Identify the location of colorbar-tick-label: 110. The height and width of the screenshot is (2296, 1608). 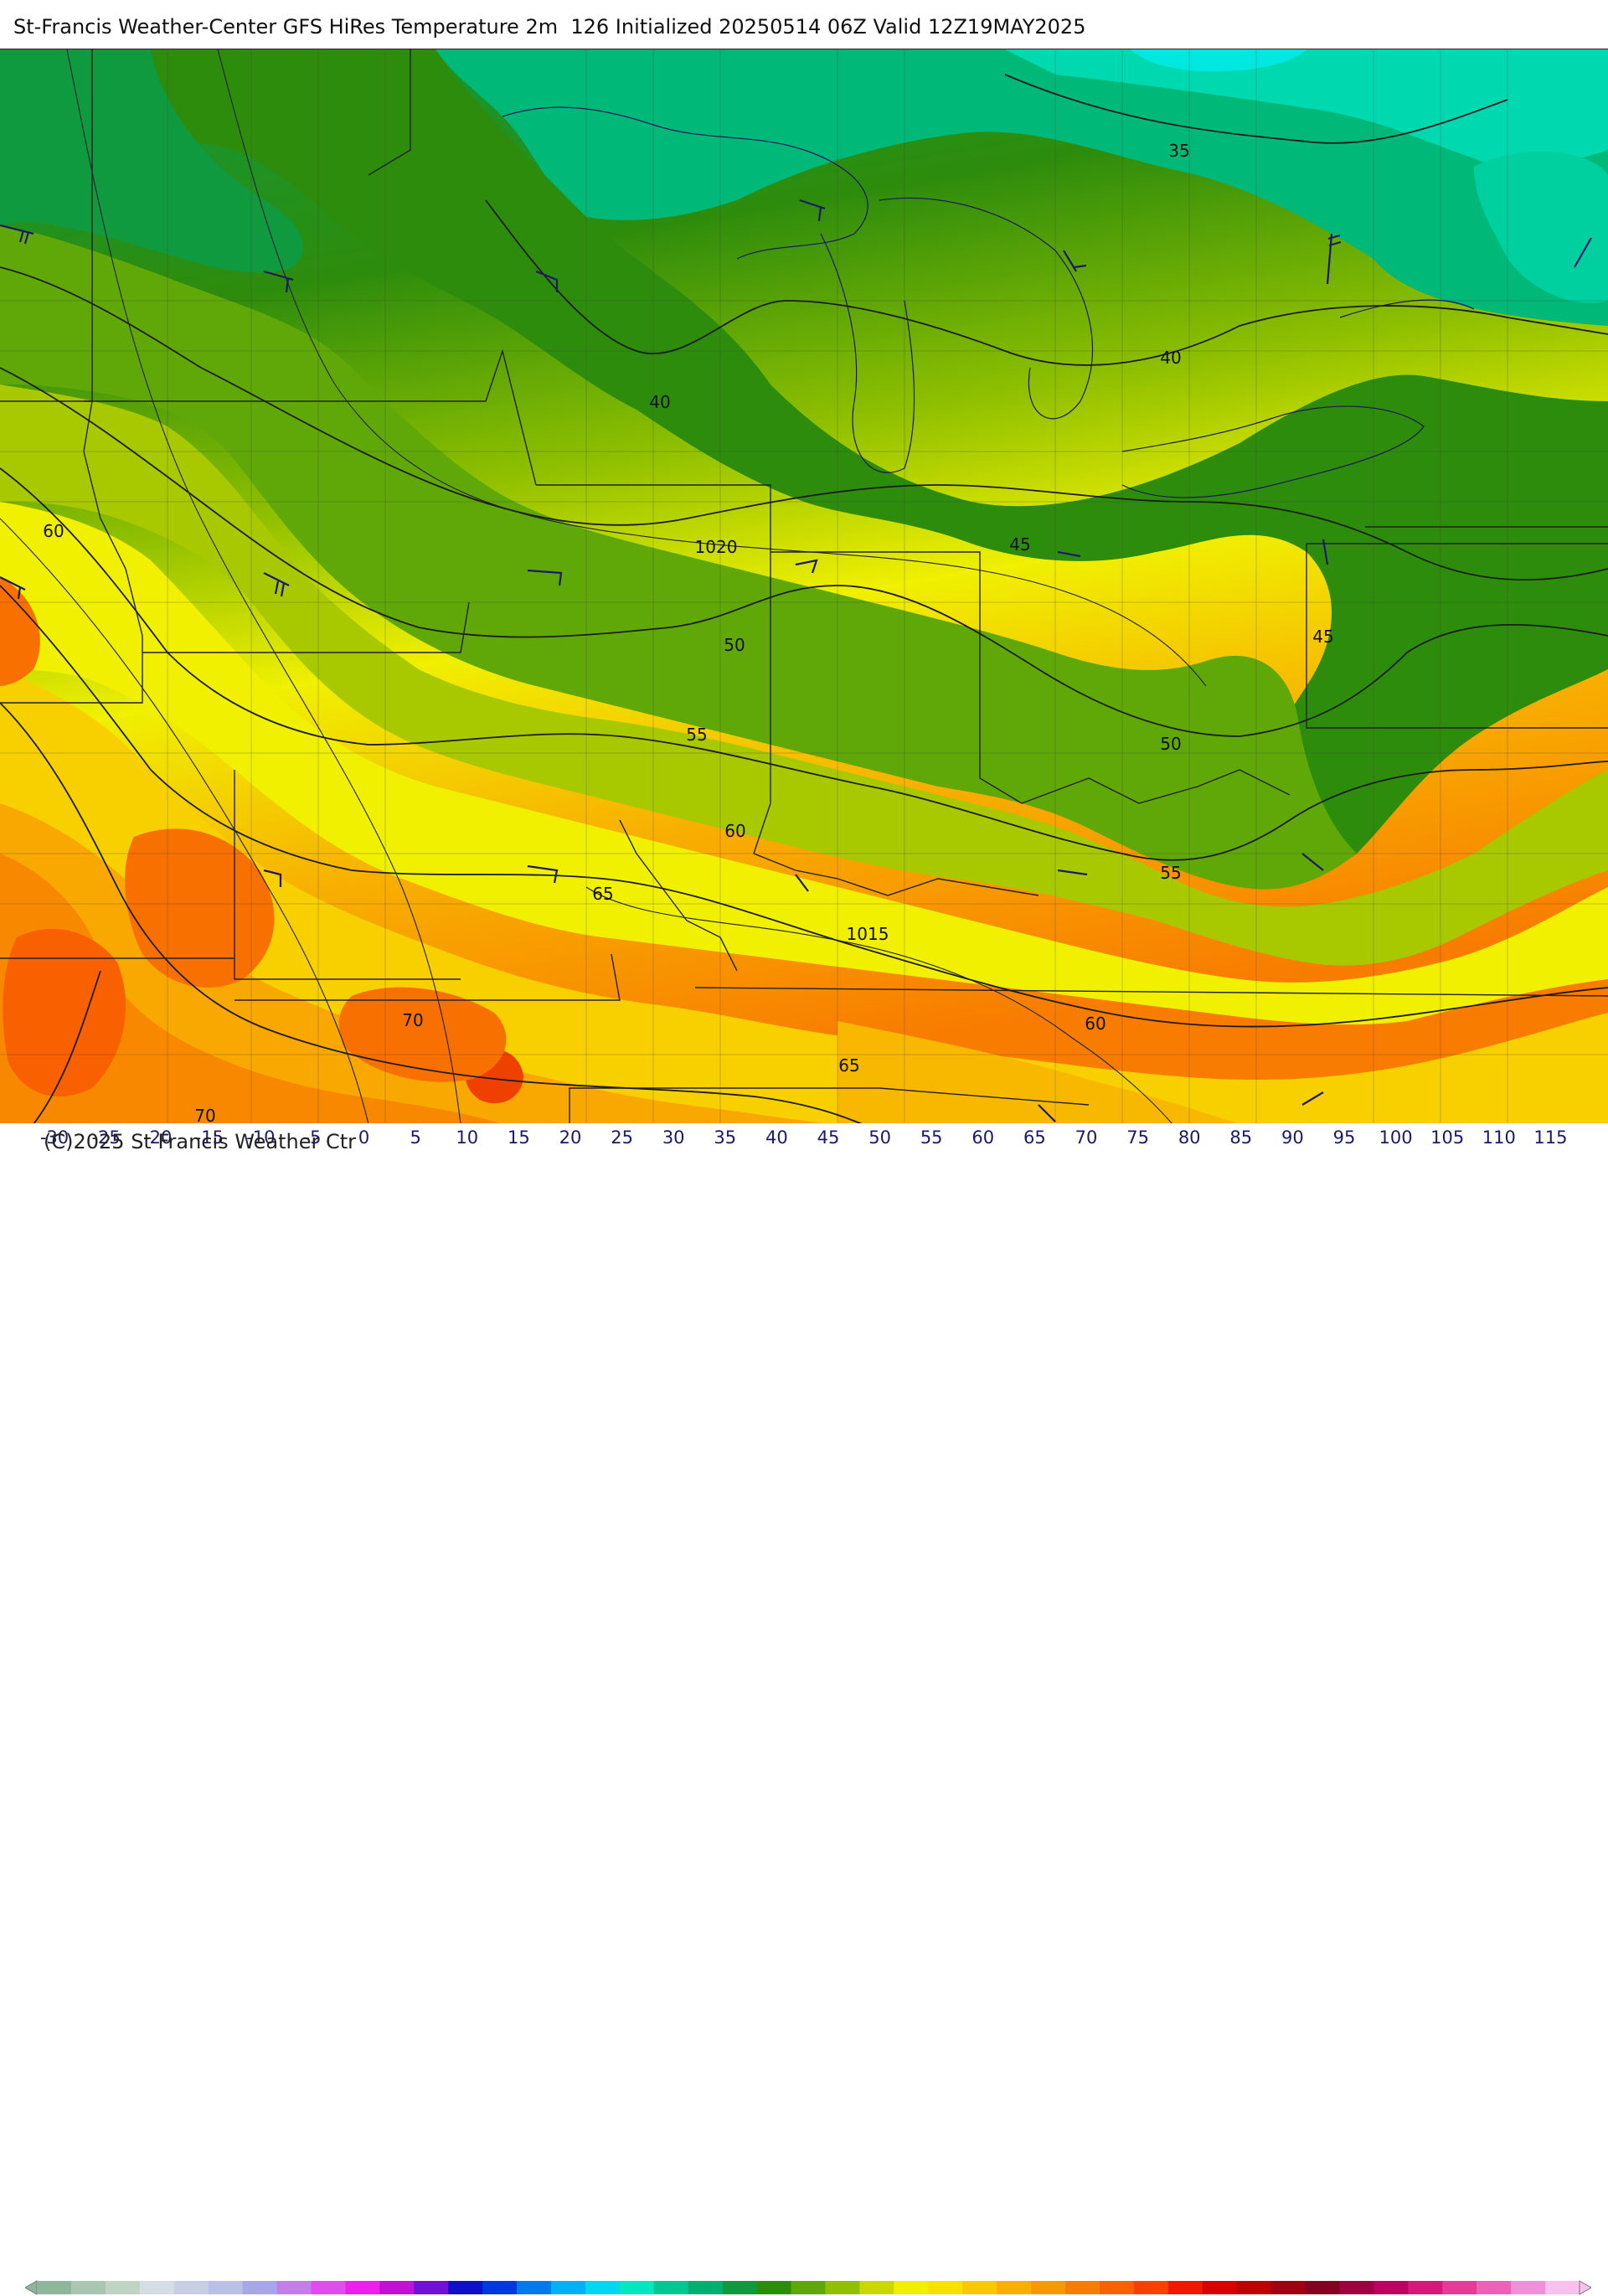
(1499, 1137).